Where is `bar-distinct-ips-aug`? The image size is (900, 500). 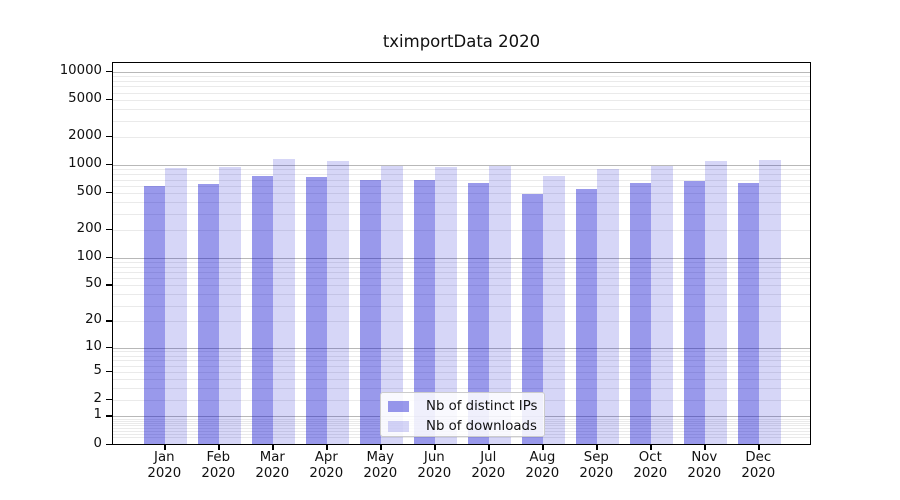 bar-distinct-ips-aug is located at coordinates (532, 318).